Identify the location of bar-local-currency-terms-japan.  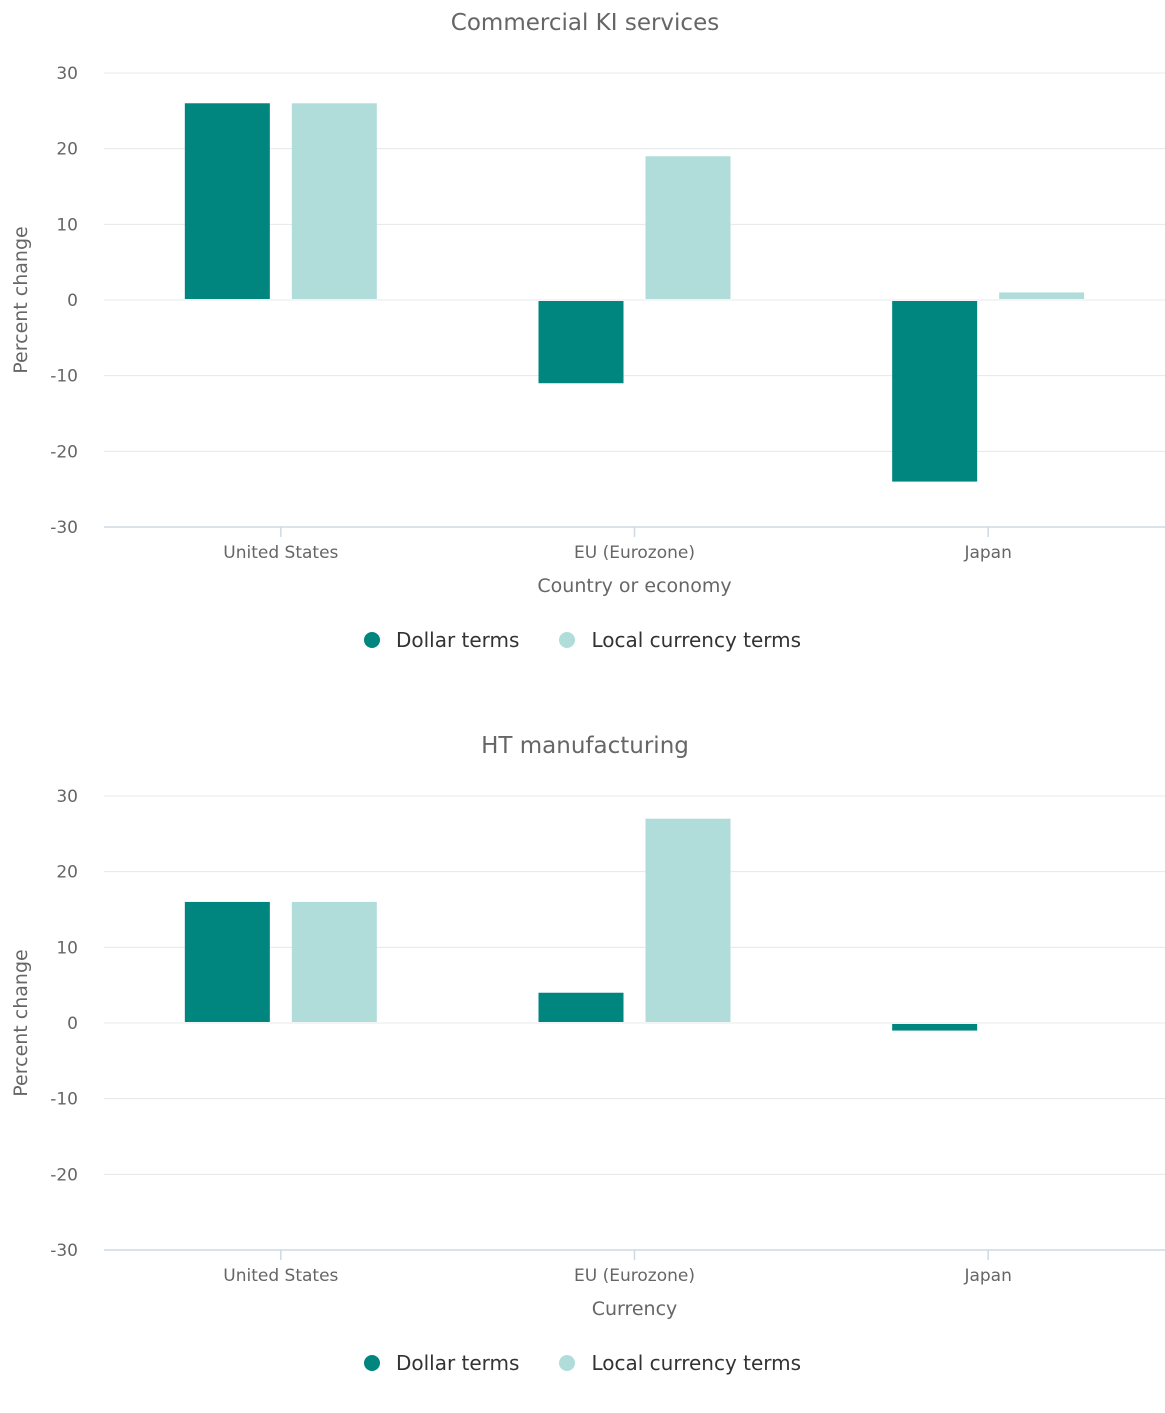
(1042, 295).